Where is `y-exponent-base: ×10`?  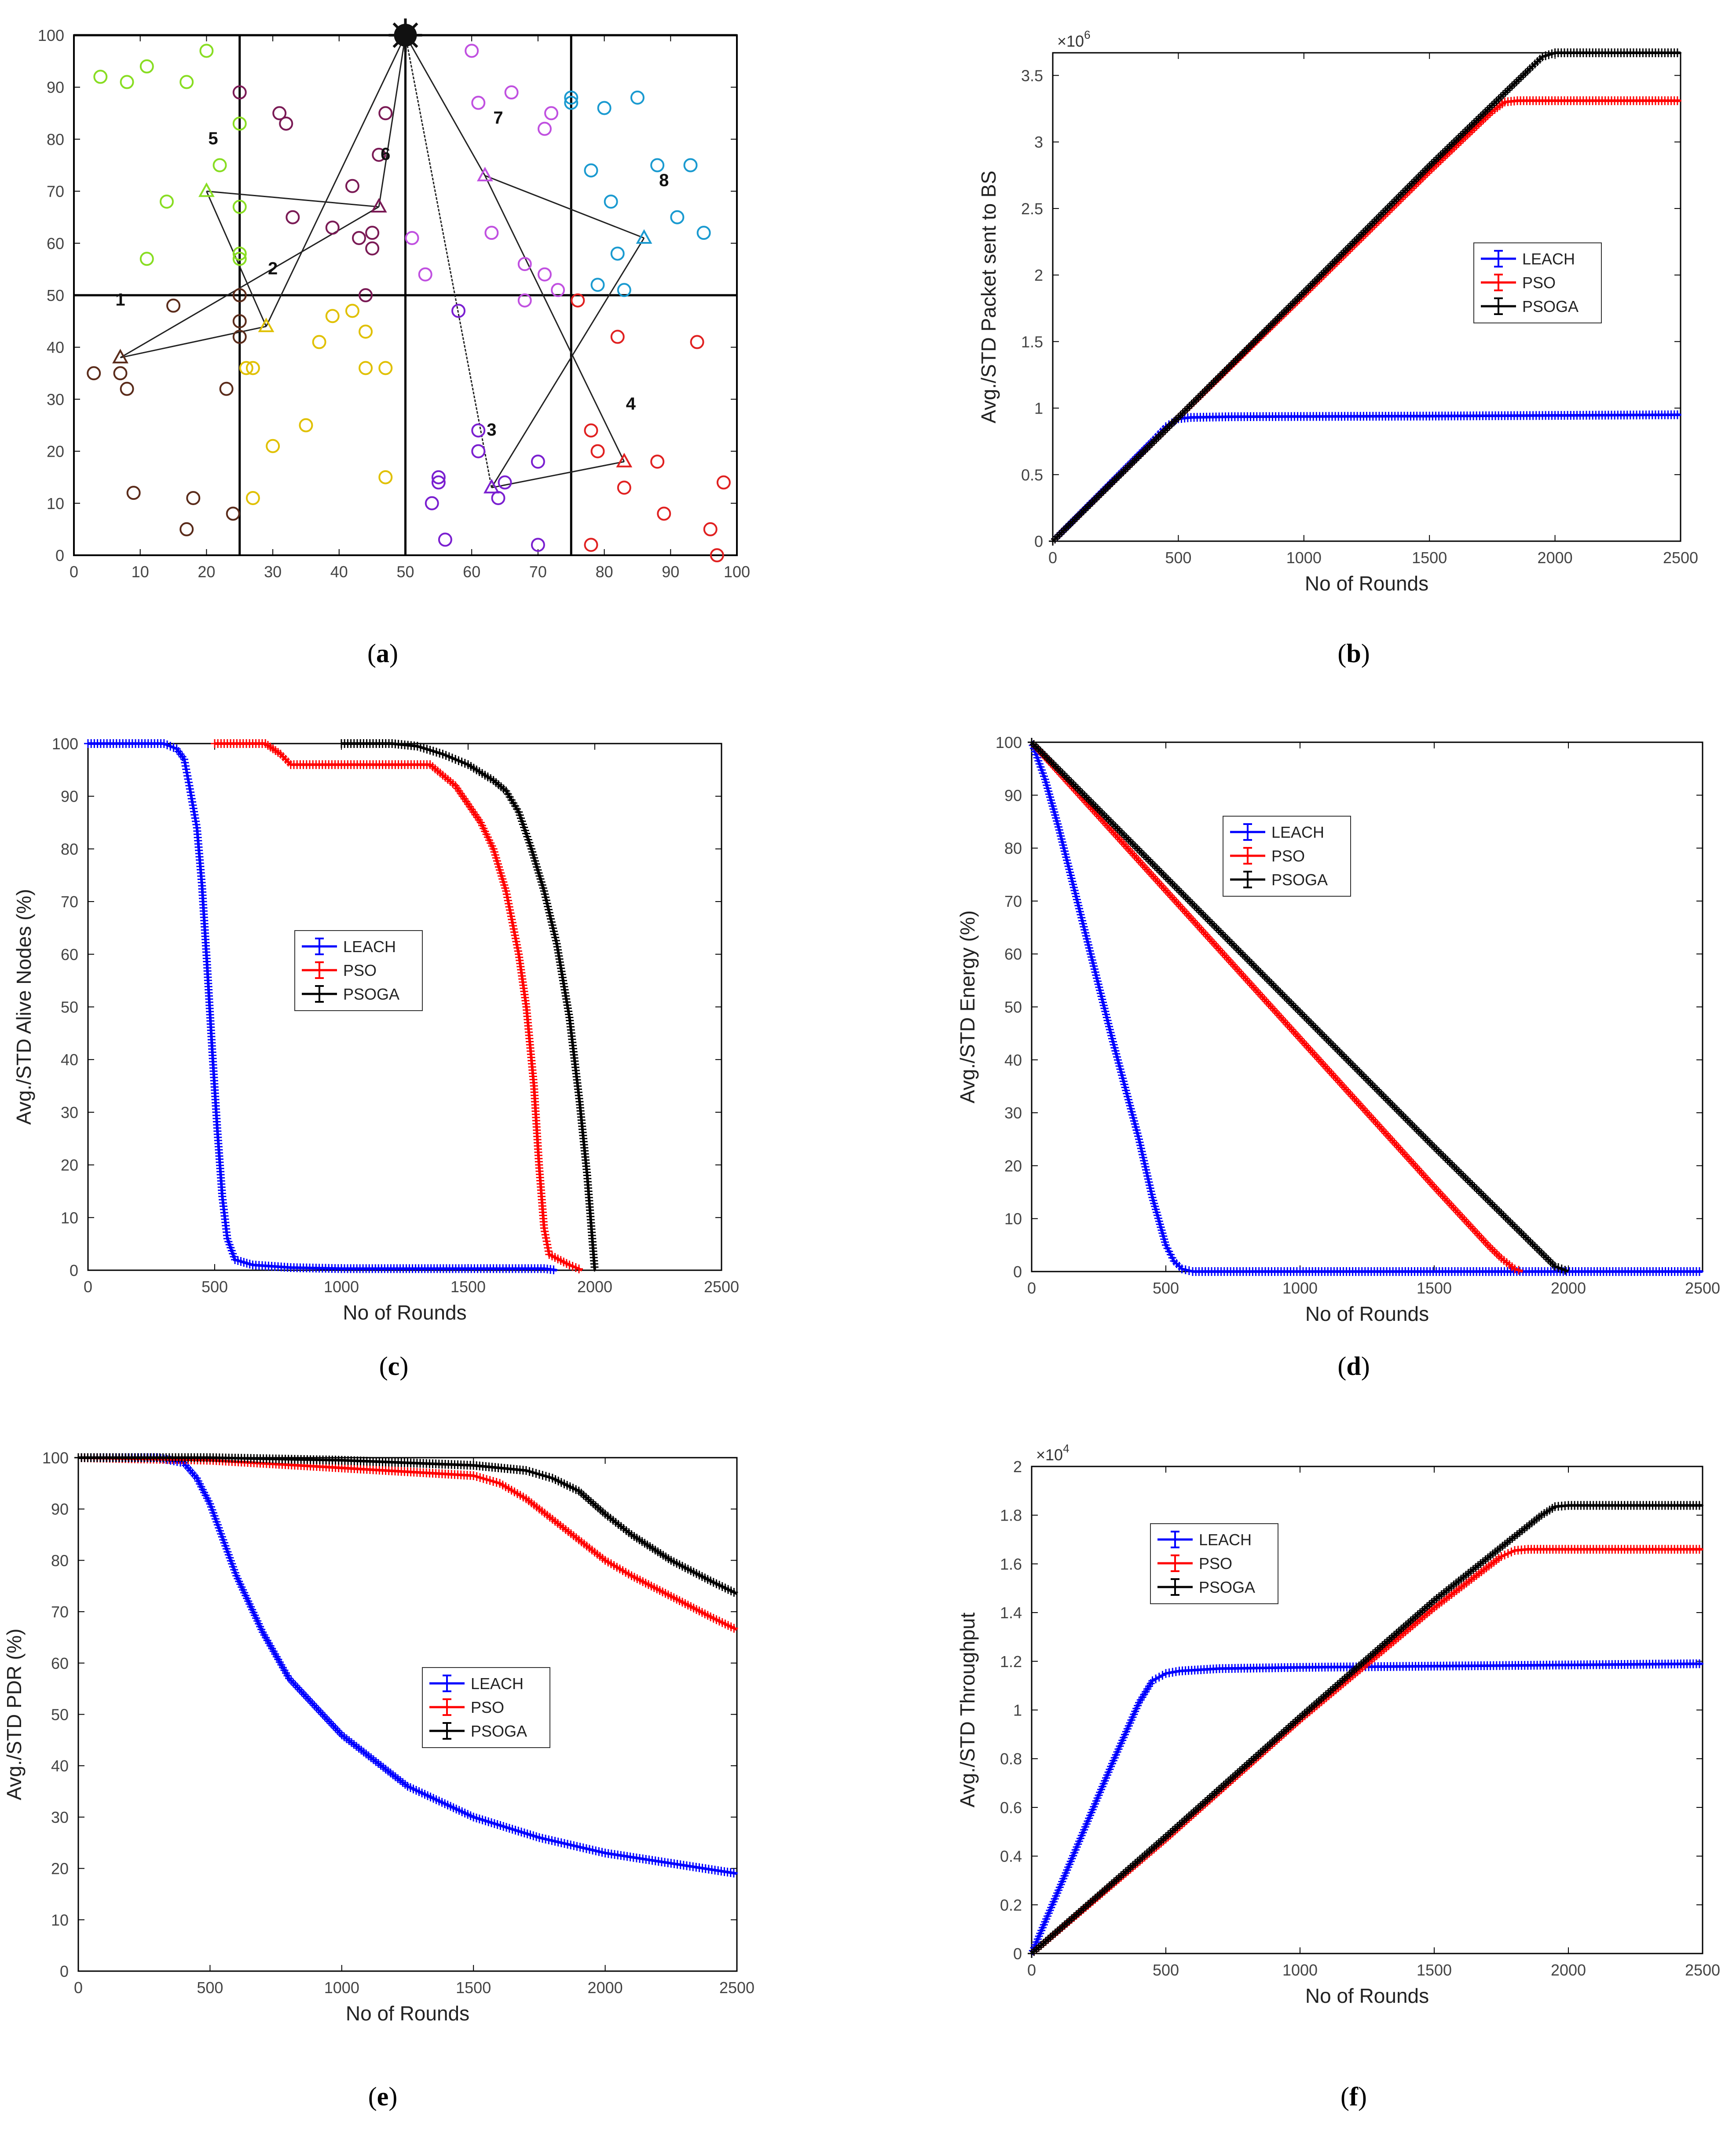 y-exponent-base: ×10 is located at coordinates (1070, 41).